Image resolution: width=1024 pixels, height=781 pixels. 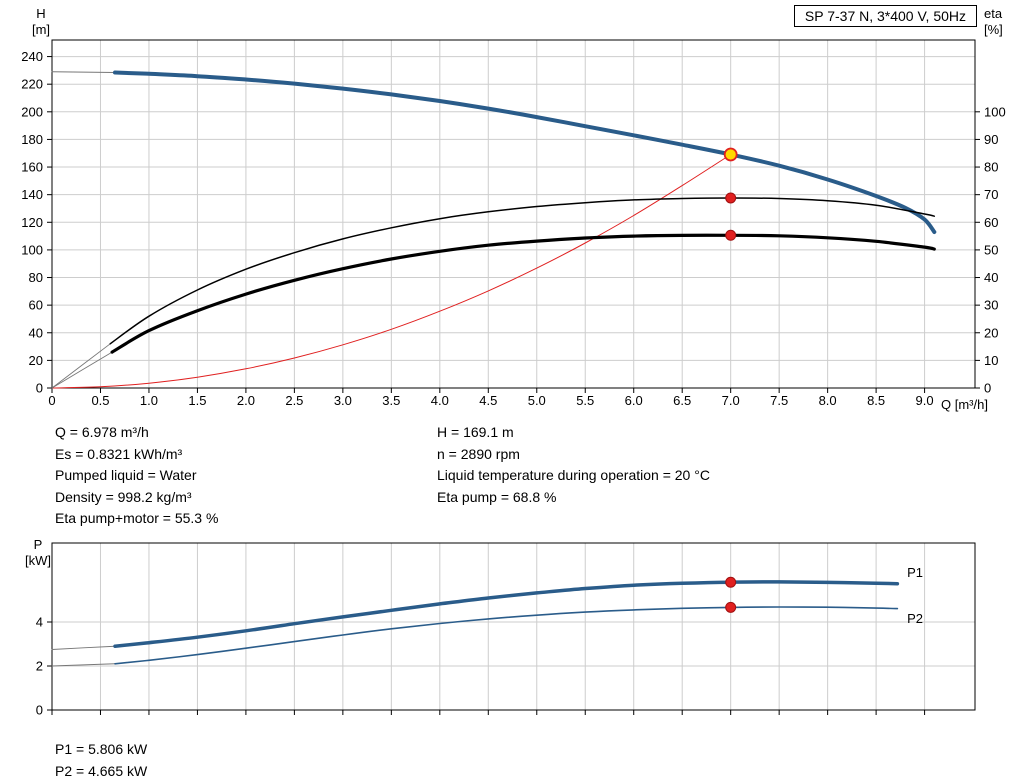 What do you see at coordinates (101, 760) in the screenshot?
I see `power-info: P1 = 5.806 kW P2 = 4.665 kW` at bounding box center [101, 760].